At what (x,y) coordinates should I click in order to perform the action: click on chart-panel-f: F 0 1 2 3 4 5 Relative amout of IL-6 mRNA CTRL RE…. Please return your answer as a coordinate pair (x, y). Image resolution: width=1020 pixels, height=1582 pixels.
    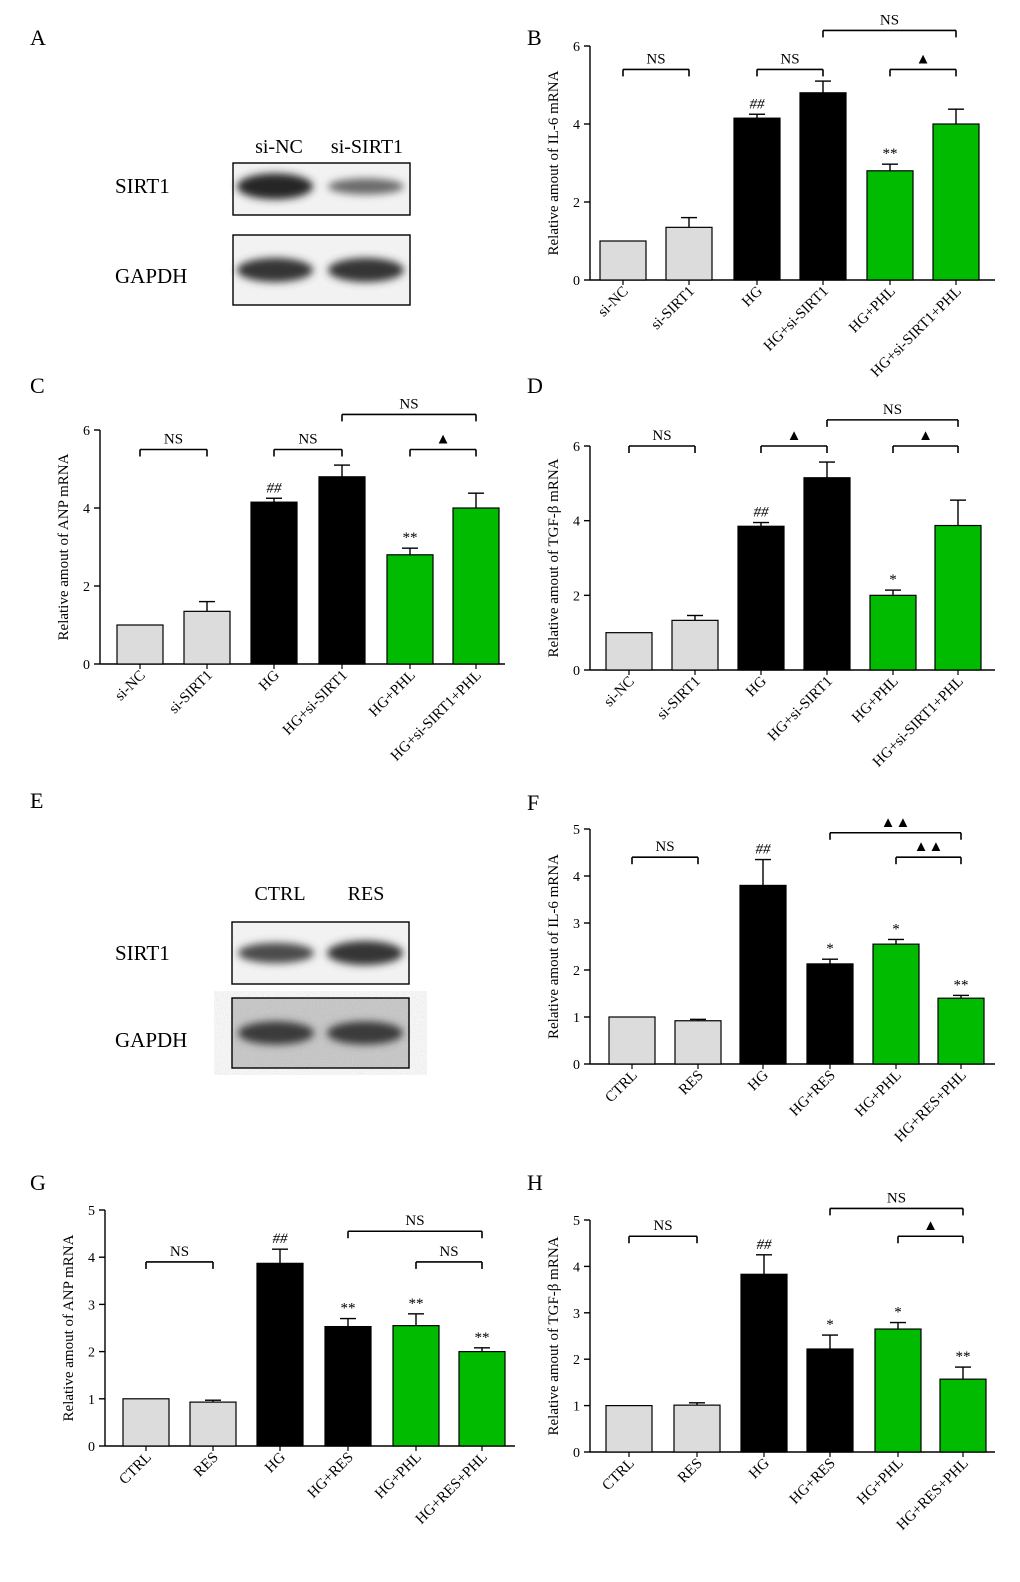
    Looking at the image, I should click on (761, 968).